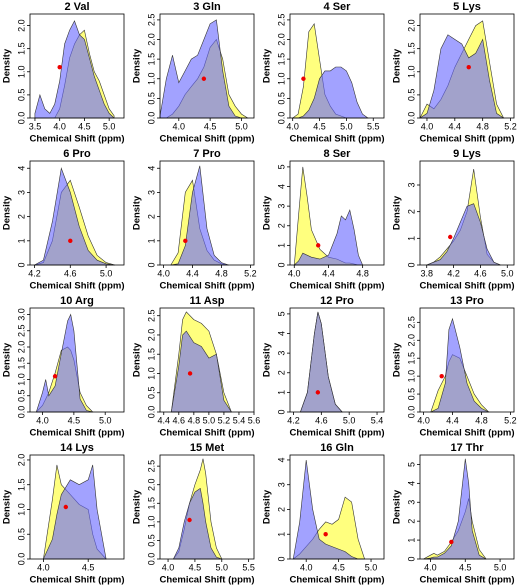 This screenshot has height=588, width=520. What do you see at coordinates (411, 483) in the screenshot?
I see `y-tick-label: 4` at bounding box center [411, 483].